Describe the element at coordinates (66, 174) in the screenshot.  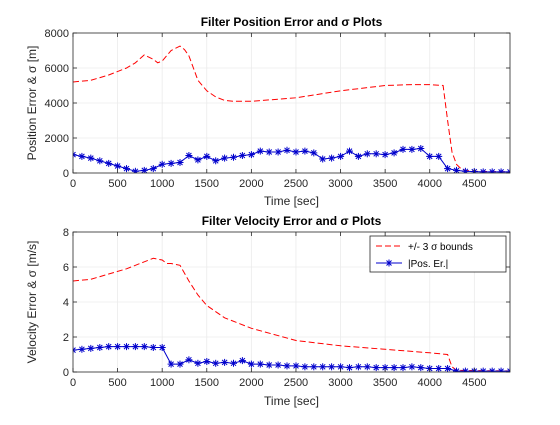
I see `position-y-tick-label: 0` at that location.